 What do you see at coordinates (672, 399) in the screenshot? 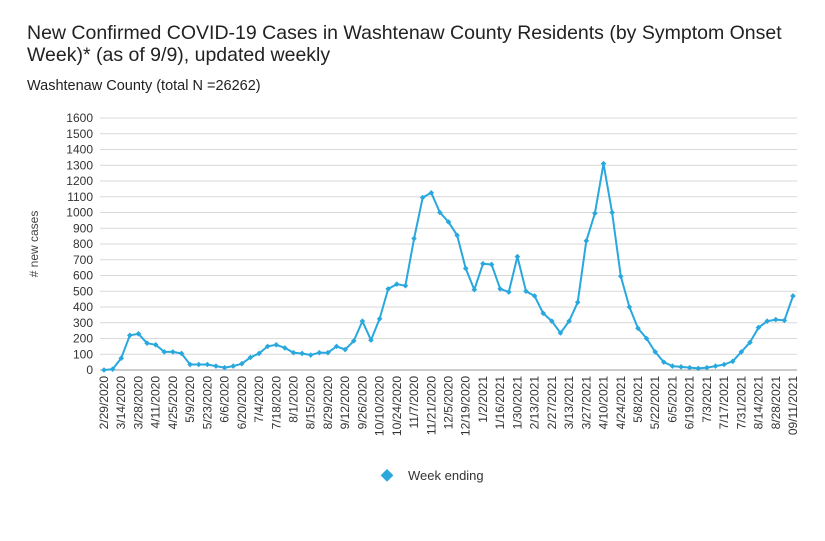
I see `x-tick-label: 6/5/2021` at bounding box center [672, 399].